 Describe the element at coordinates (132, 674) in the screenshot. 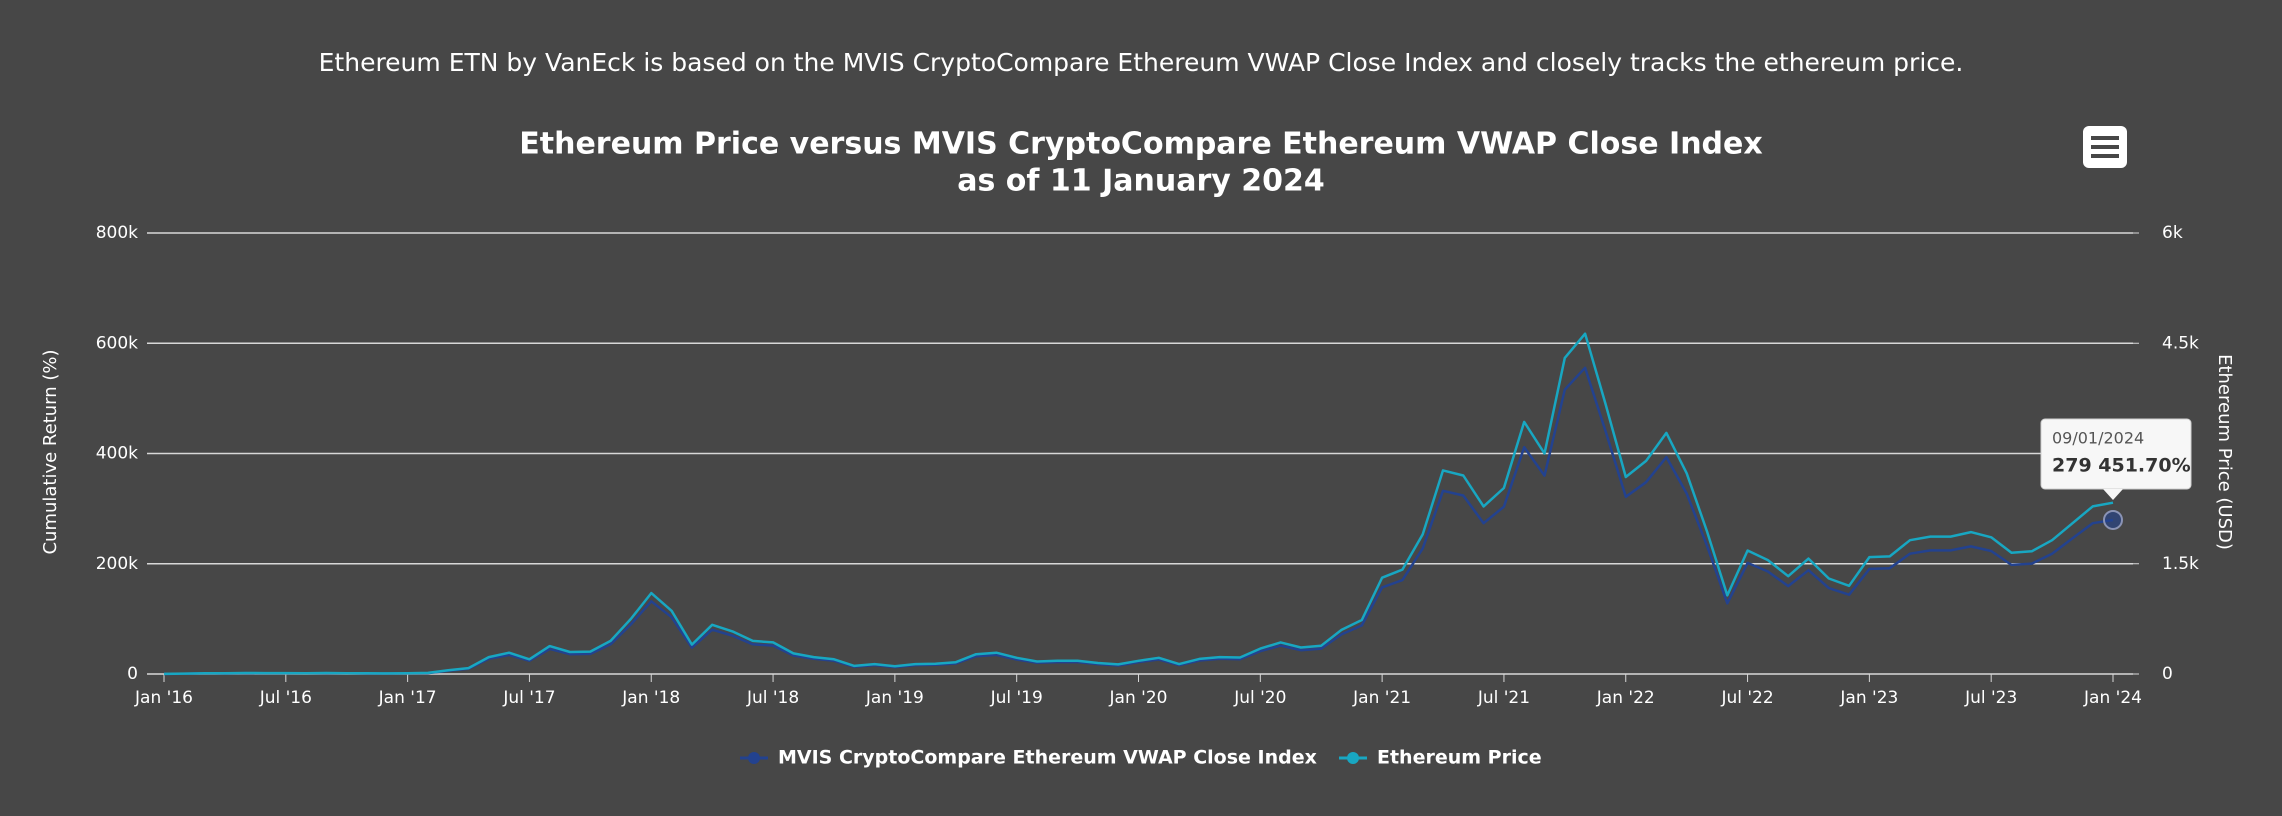

I see `y-tick-label: 0` at that location.